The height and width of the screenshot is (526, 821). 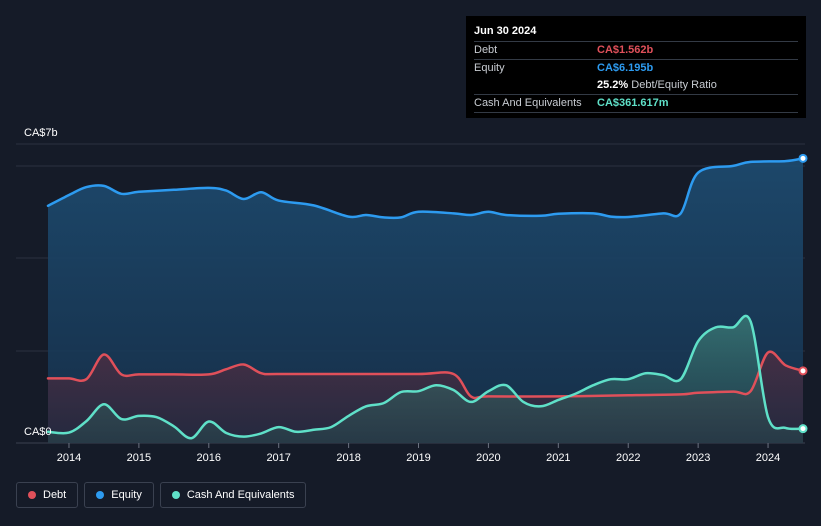 I want to click on legend-cash-label: Cash And Equivalents, so click(x=240, y=495).